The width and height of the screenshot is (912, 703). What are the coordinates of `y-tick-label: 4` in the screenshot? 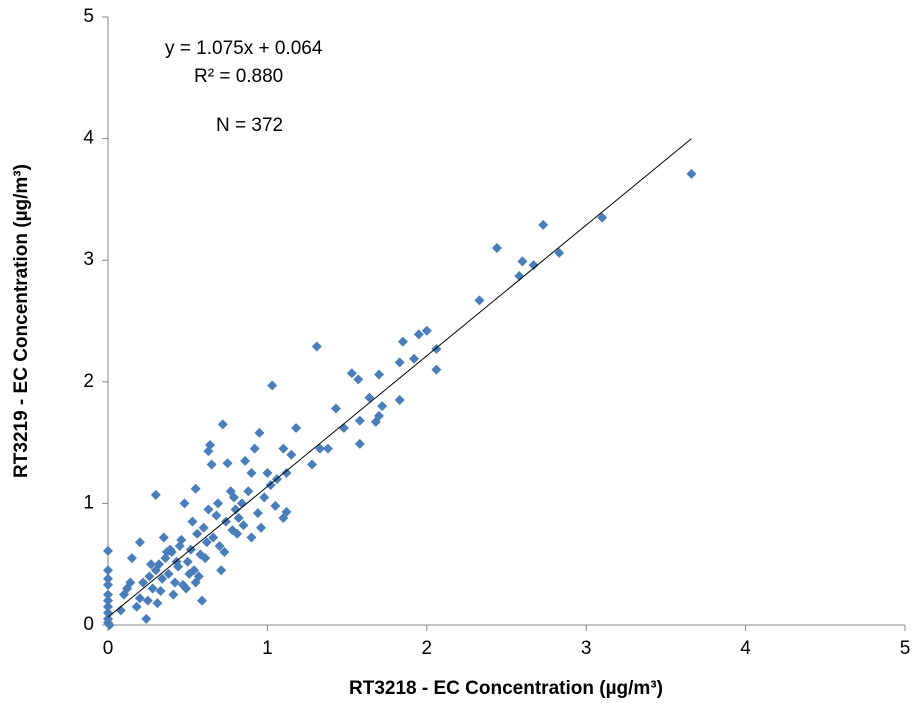 It's located at (88, 138).